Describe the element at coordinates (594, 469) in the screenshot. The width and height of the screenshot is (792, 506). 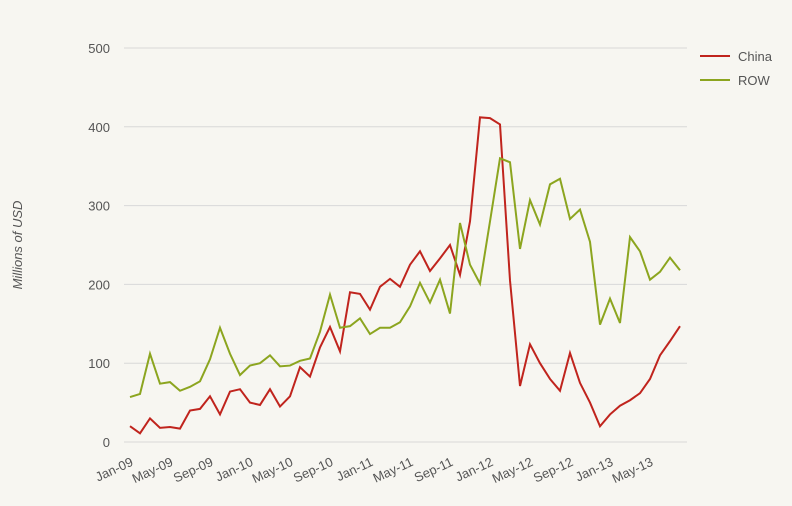
I see `x-tick-label: Jan-13` at that location.